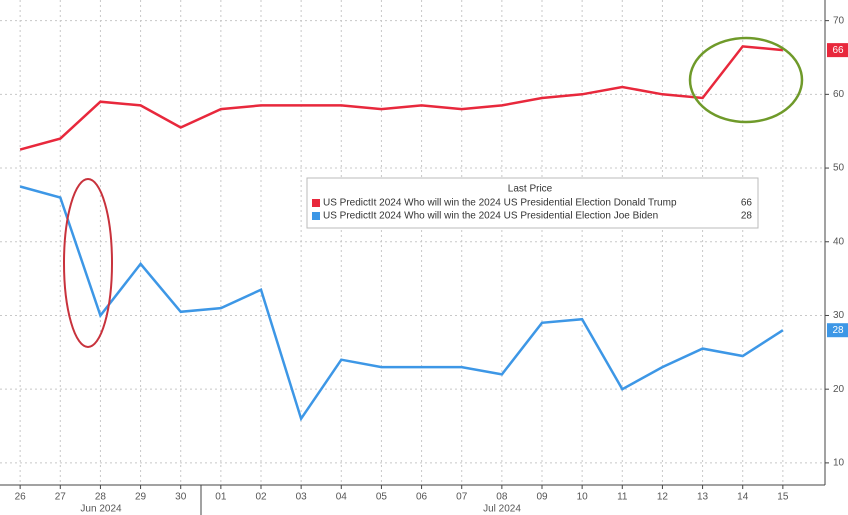 The image size is (848, 515). Describe the element at coordinates (839, 168) in the screenshot. I see `y-tick-label: 50` at that location.